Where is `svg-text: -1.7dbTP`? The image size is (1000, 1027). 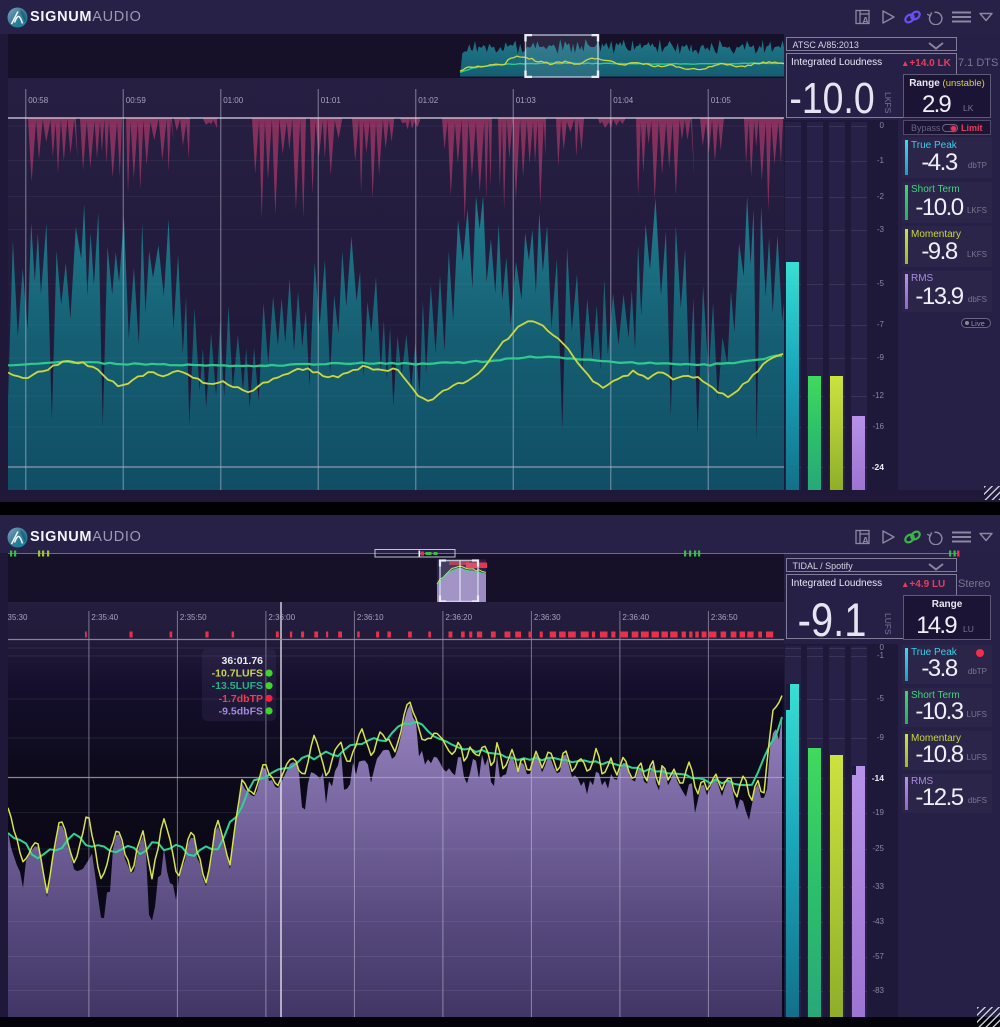 svg-text: -1.7dbTP is located at coordinates (241, 699).